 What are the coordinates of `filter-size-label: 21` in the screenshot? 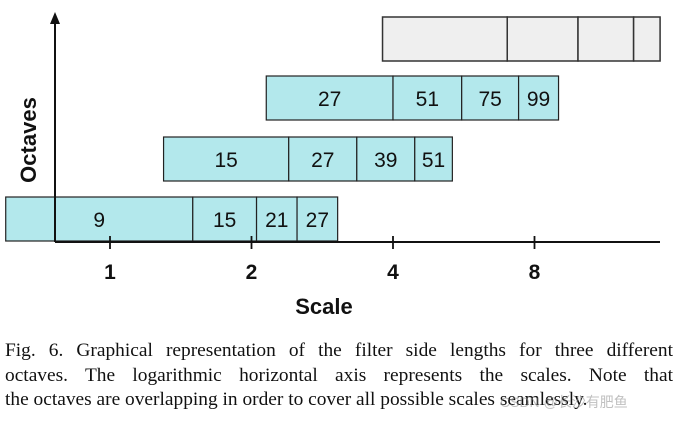 It's located at (276, 220).